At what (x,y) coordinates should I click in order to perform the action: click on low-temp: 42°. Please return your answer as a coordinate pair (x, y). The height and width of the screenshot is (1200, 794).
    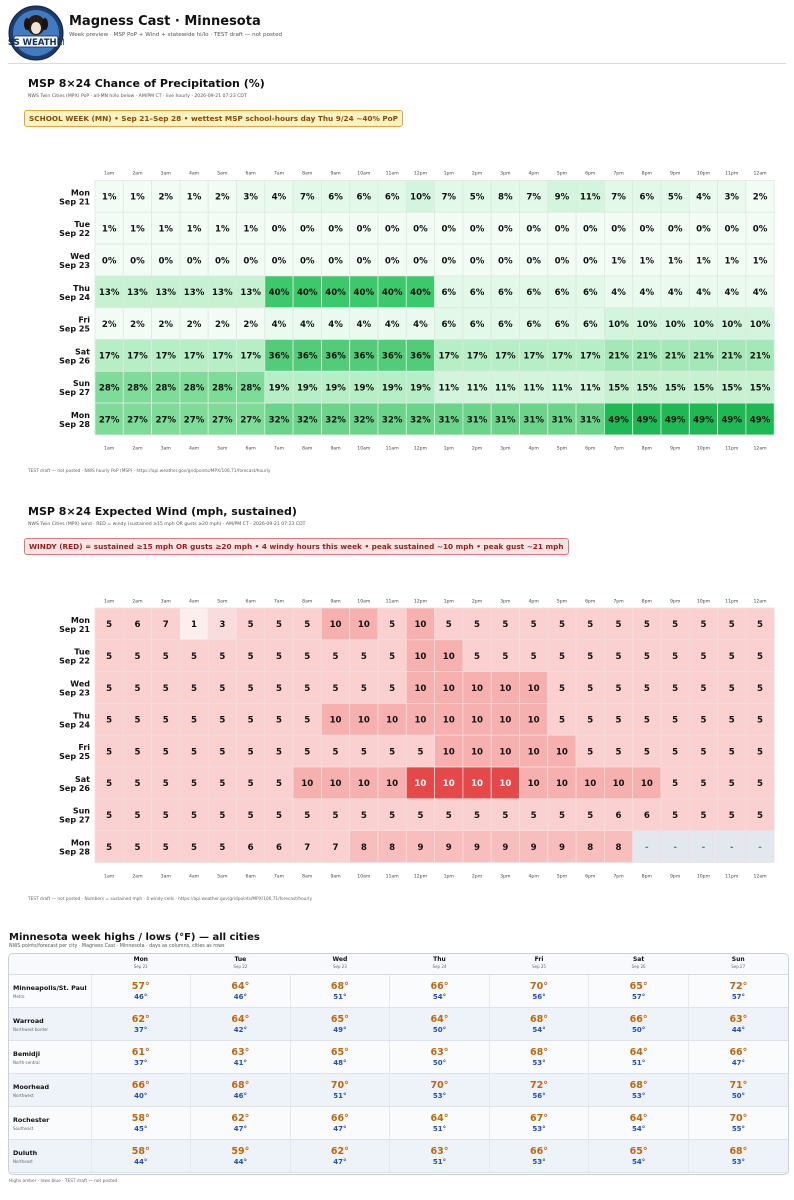
    Looking at the image, I should click on (240, 1030).